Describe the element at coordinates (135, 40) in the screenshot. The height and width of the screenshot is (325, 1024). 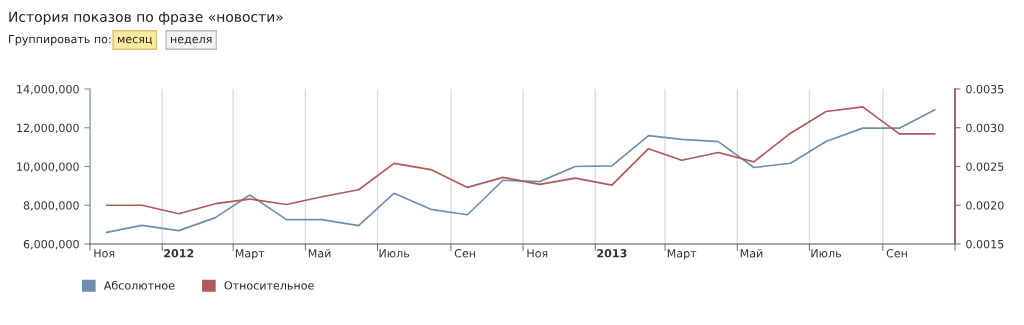
I see `text: месяц` at that location.